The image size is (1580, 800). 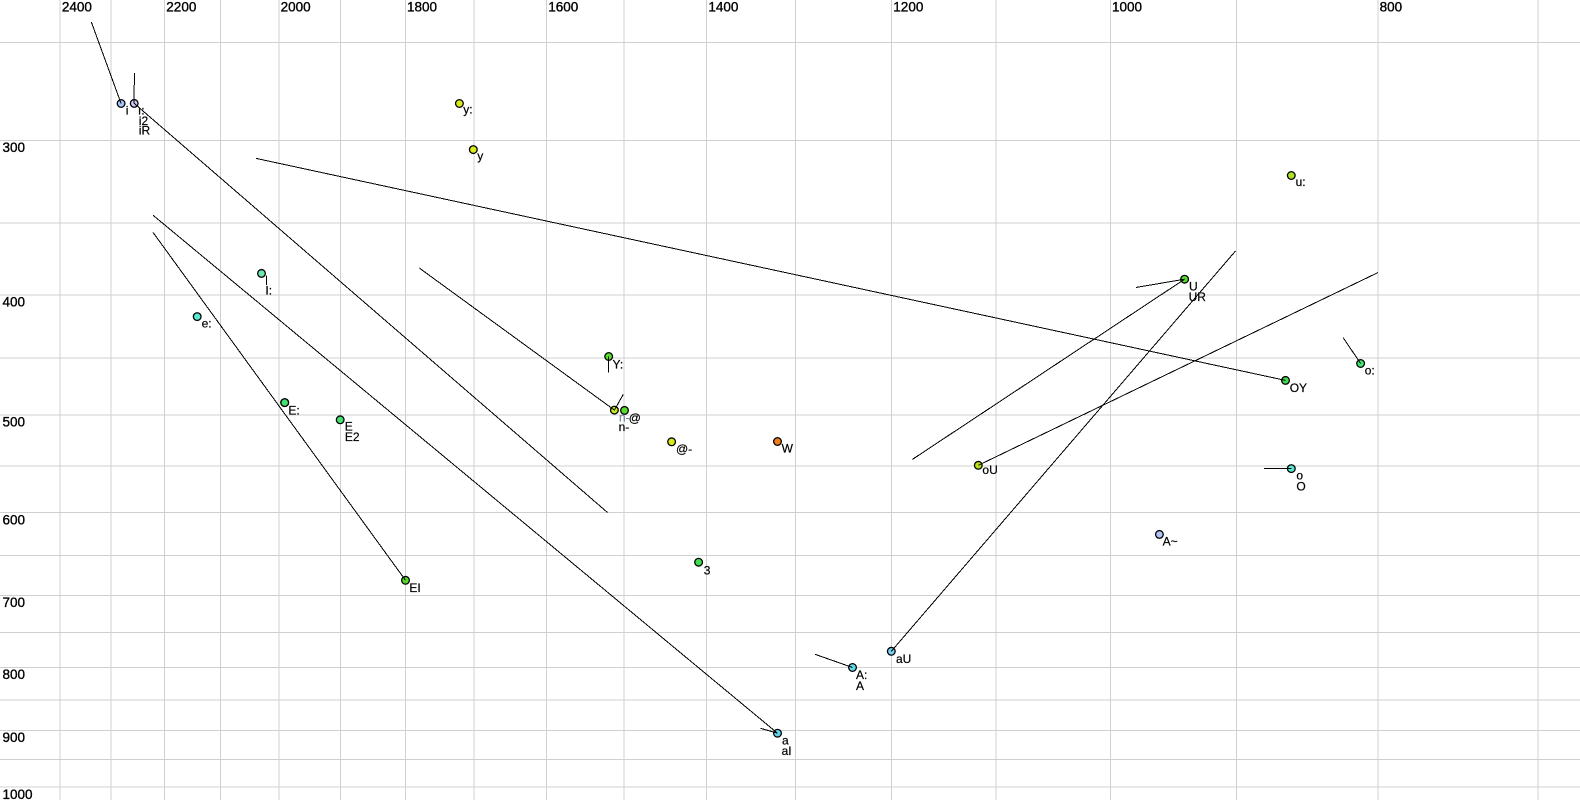 I want to click on svg-text: aU, so click(x=903, y=659).